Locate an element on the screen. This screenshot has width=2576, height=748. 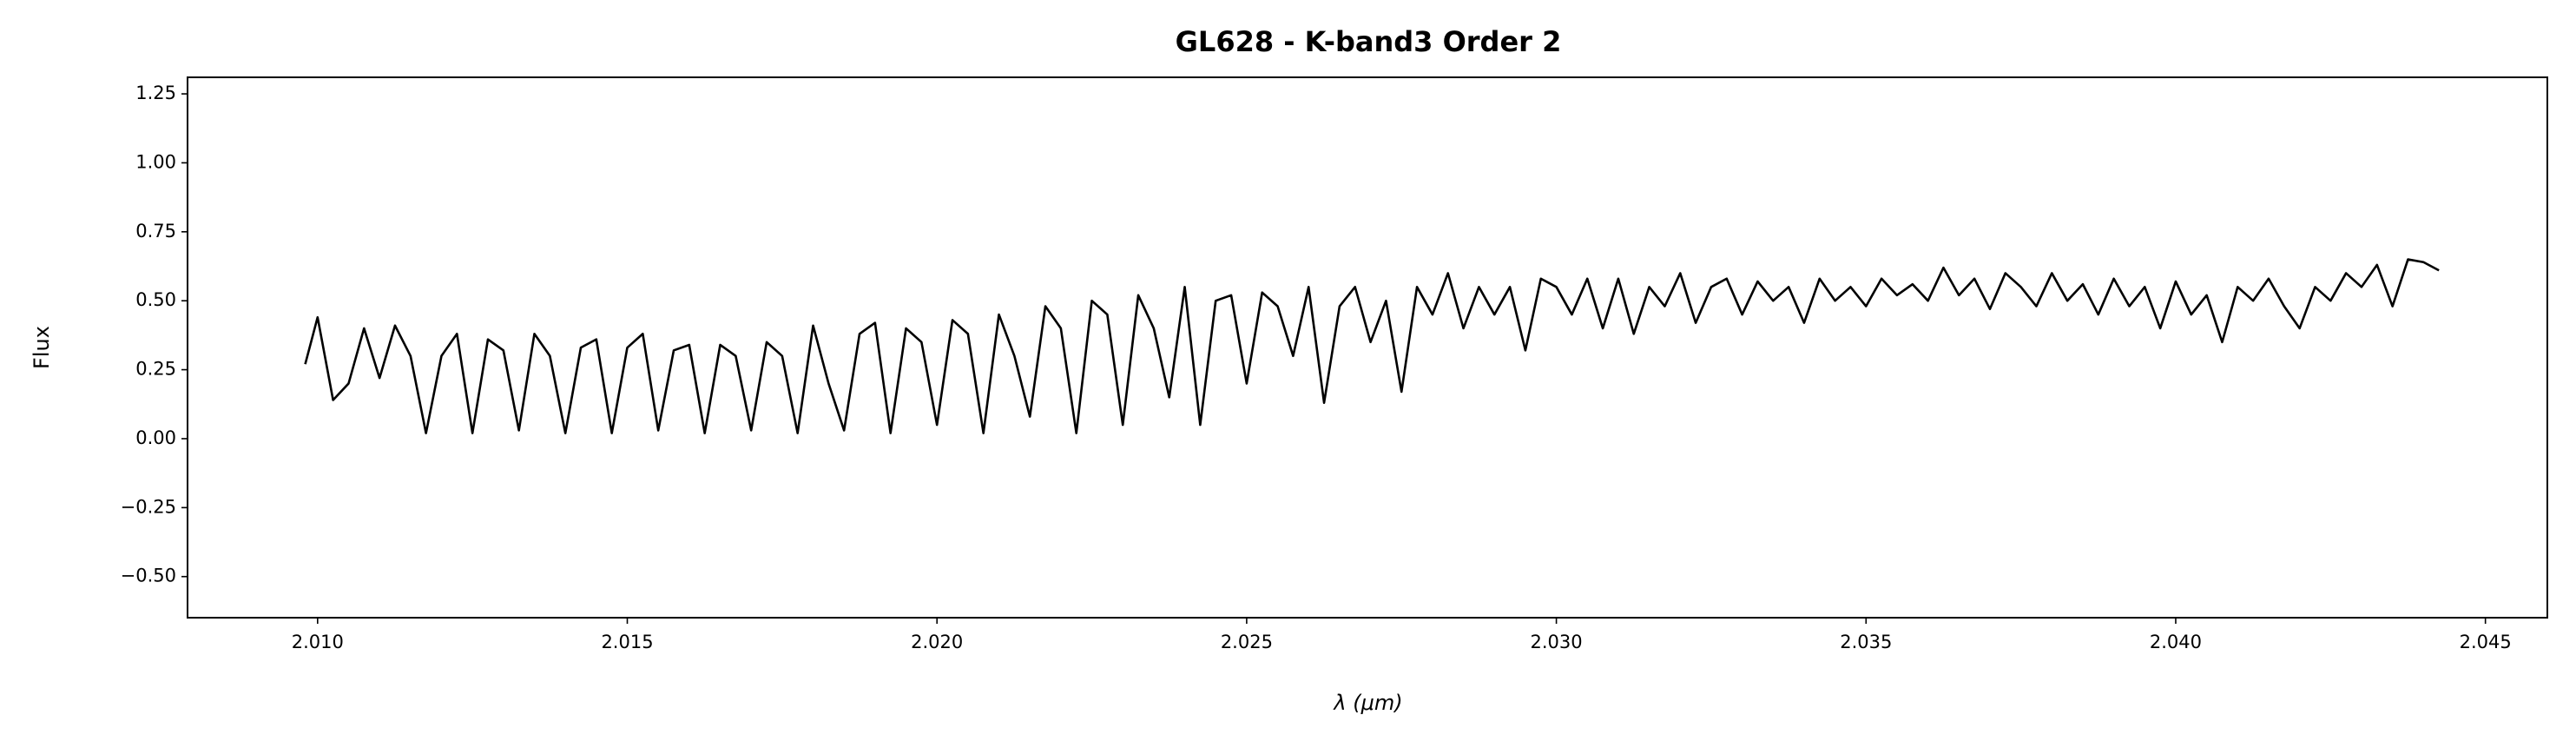
x-tick-label: 2.010 is located at coordinates (318, 642).